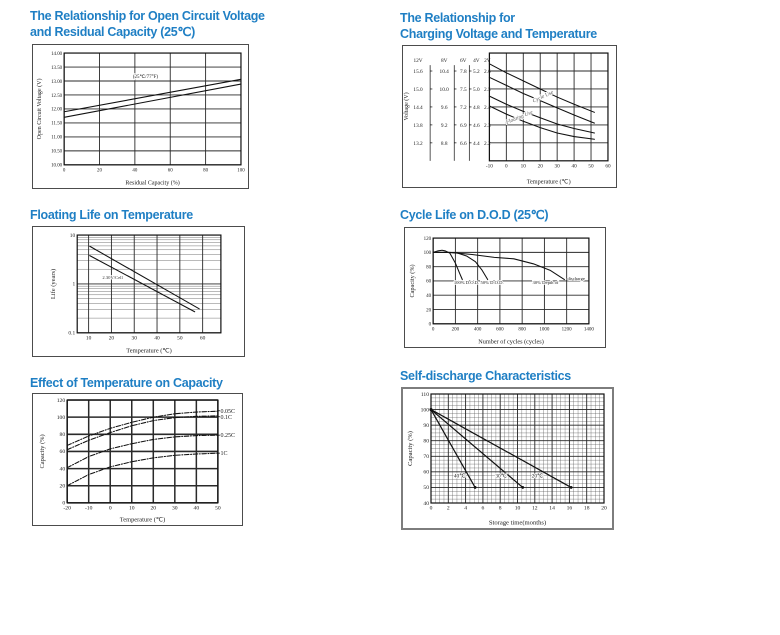 The image size is (780, 635). What do you see at coordinates (487, 126) in the screenshot?
I see `svg-text: 2.3` at bounding box center [487, 126].